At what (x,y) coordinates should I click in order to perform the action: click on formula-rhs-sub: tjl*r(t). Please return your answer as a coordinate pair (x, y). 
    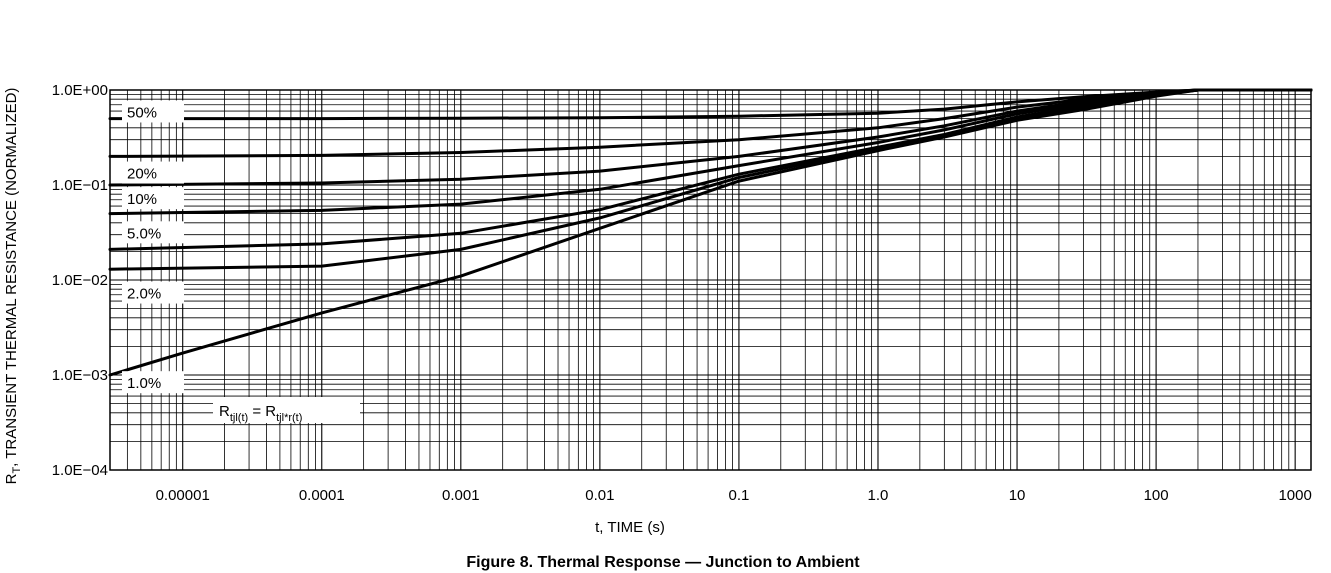
    Looking at the image, I should click on (289, 418).